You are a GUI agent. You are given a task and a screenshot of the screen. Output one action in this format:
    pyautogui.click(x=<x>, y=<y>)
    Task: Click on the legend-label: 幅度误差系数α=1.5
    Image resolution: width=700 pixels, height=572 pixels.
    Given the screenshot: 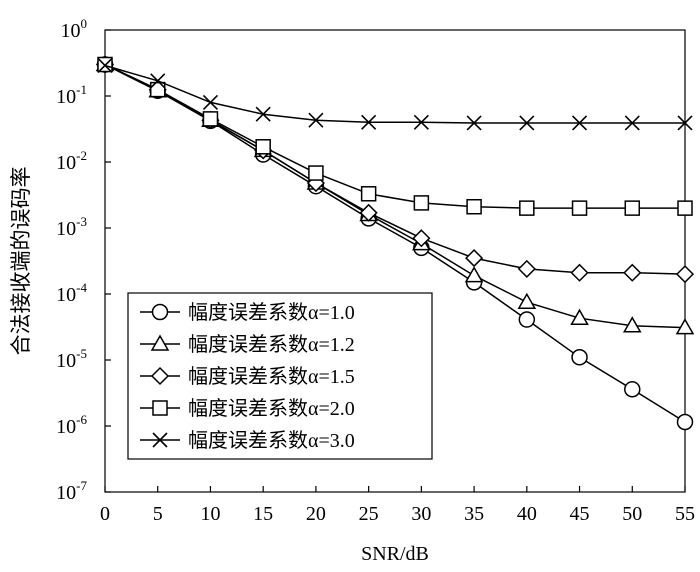 What is the action you would take?
    pyautogui.click(x=271, y=376)
    